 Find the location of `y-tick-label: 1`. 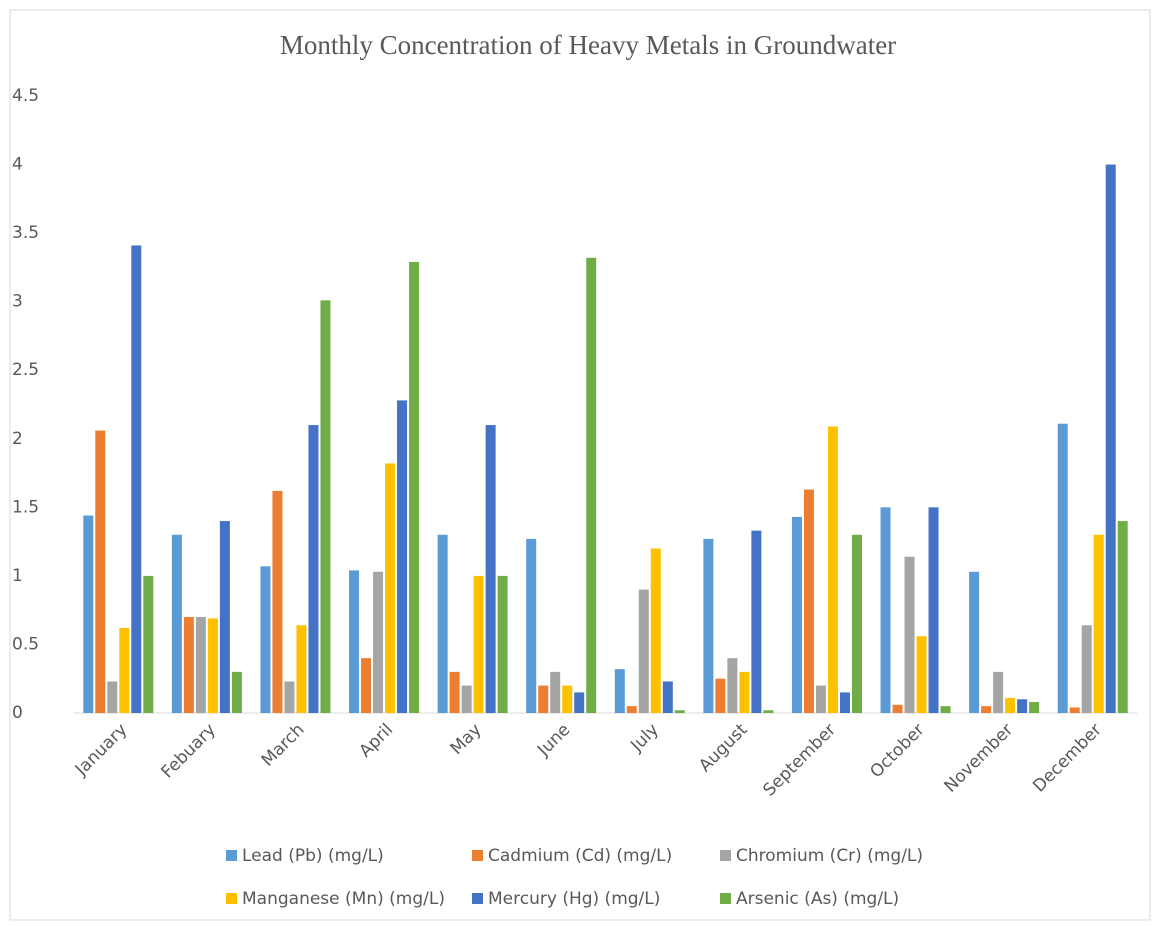

y-tick-label: 1 is located at coordinates (17, 576).